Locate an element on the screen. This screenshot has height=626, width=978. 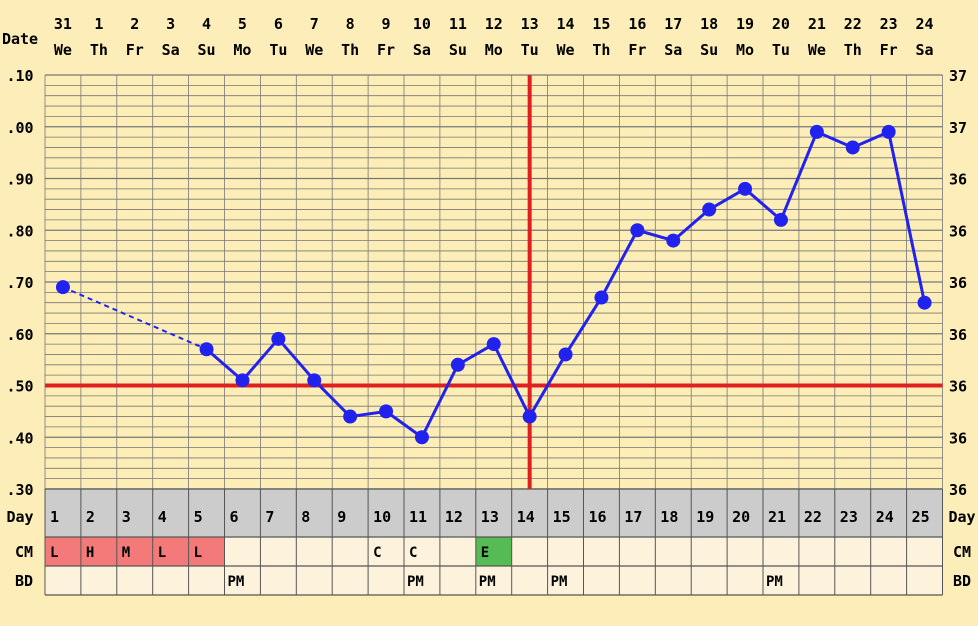
series-segment-dashed is located at coordinates (134, 318).